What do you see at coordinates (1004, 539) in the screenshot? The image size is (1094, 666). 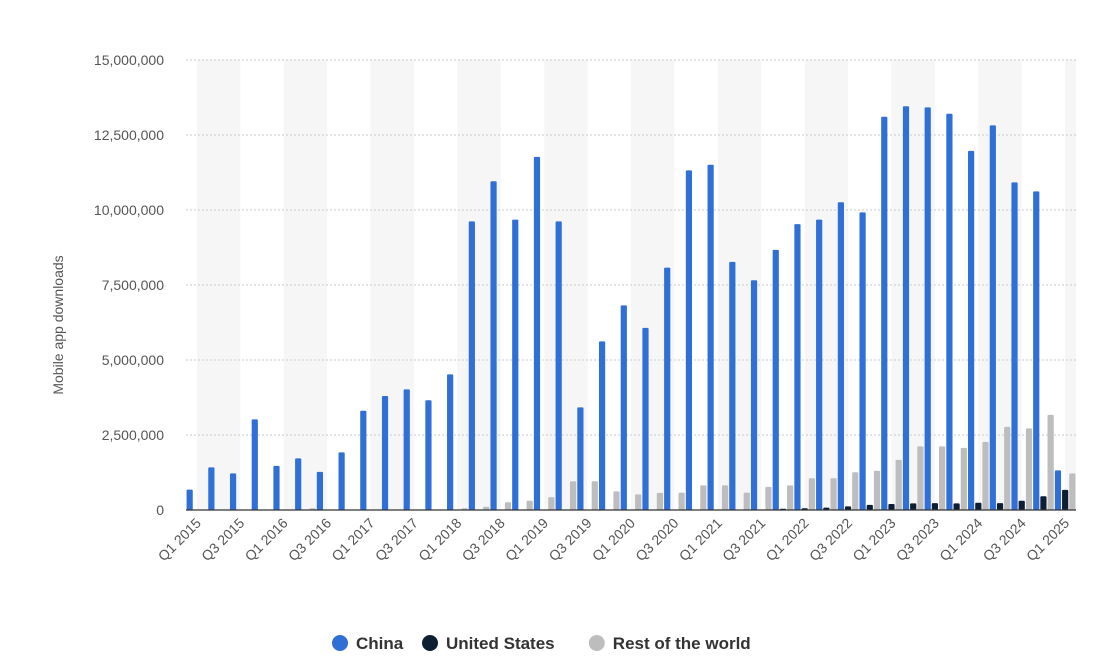 I see `x-tick-label: Q3 2024` at bounding box center [1004, 539].